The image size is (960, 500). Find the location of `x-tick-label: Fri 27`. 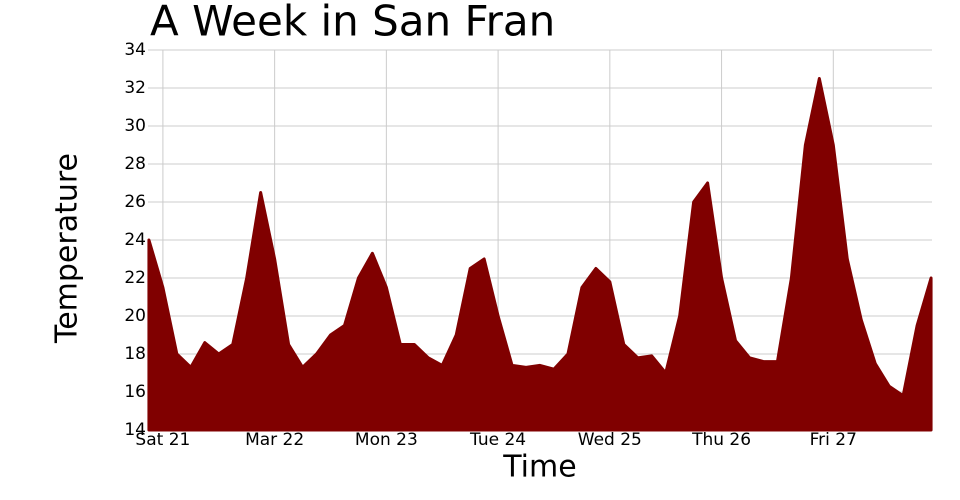

x-tick-label: Fri 27 is located at coordinates (833, 440).